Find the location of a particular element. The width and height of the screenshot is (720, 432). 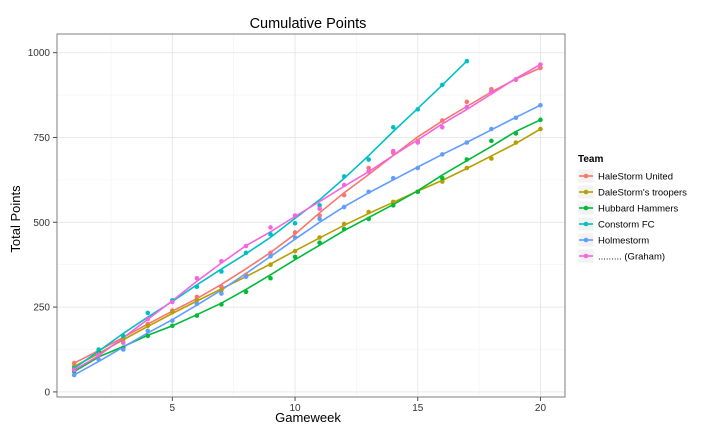

x-tick-label-2: 15 is located at coordinates (418, 408).